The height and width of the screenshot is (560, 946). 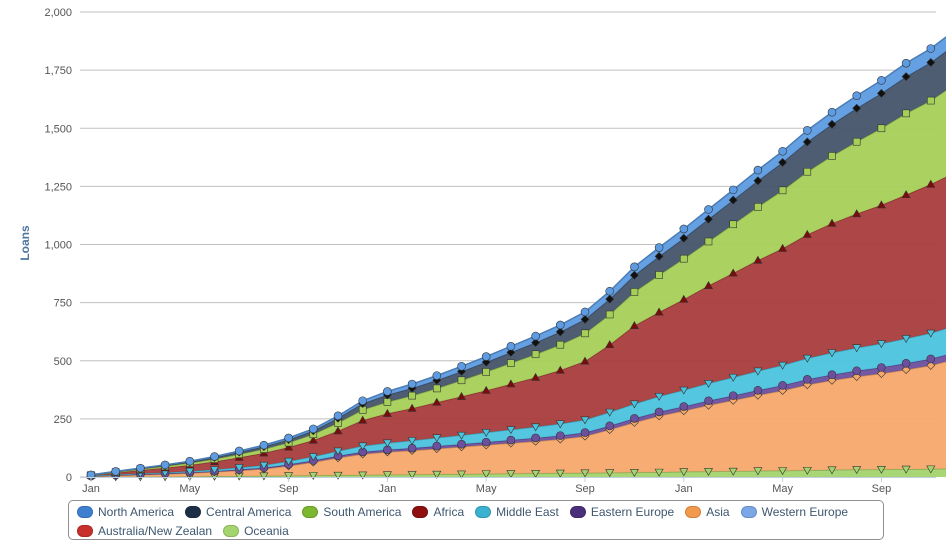 I want to click on legend-item-central-america: Central America, so click(x=238, y=512).